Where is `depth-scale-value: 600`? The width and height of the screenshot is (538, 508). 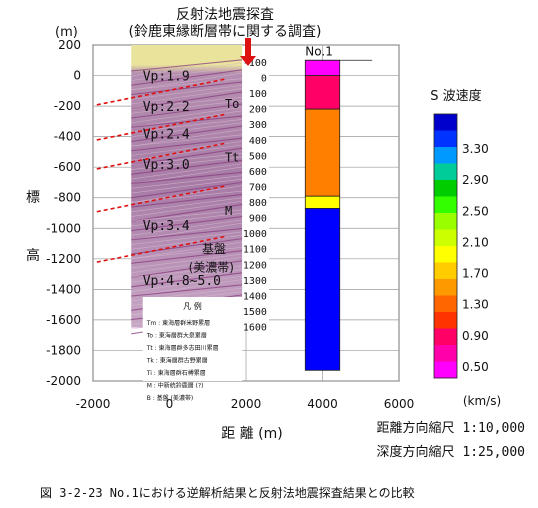
depth-scale-value: 600 is located at coordinates (258, 172).